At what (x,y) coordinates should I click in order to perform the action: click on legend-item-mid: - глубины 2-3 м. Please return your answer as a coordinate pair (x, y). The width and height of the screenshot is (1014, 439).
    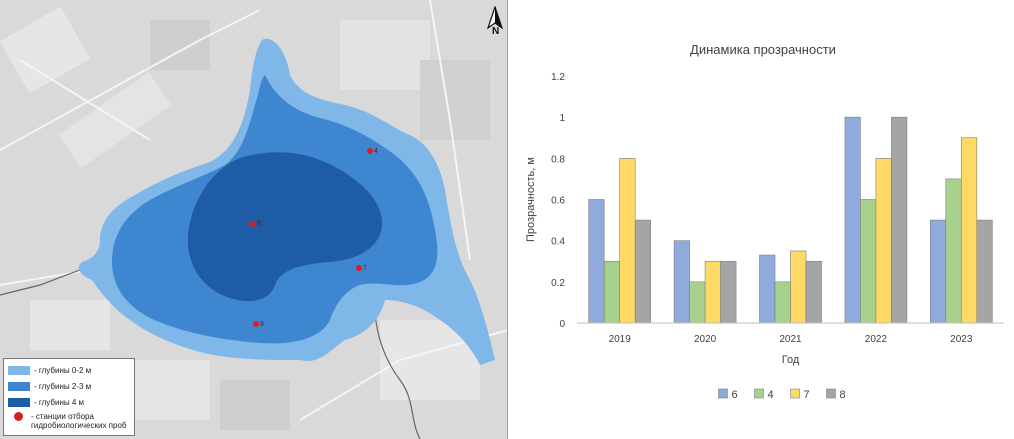
    Looking at the image, I should click on (69, 386).